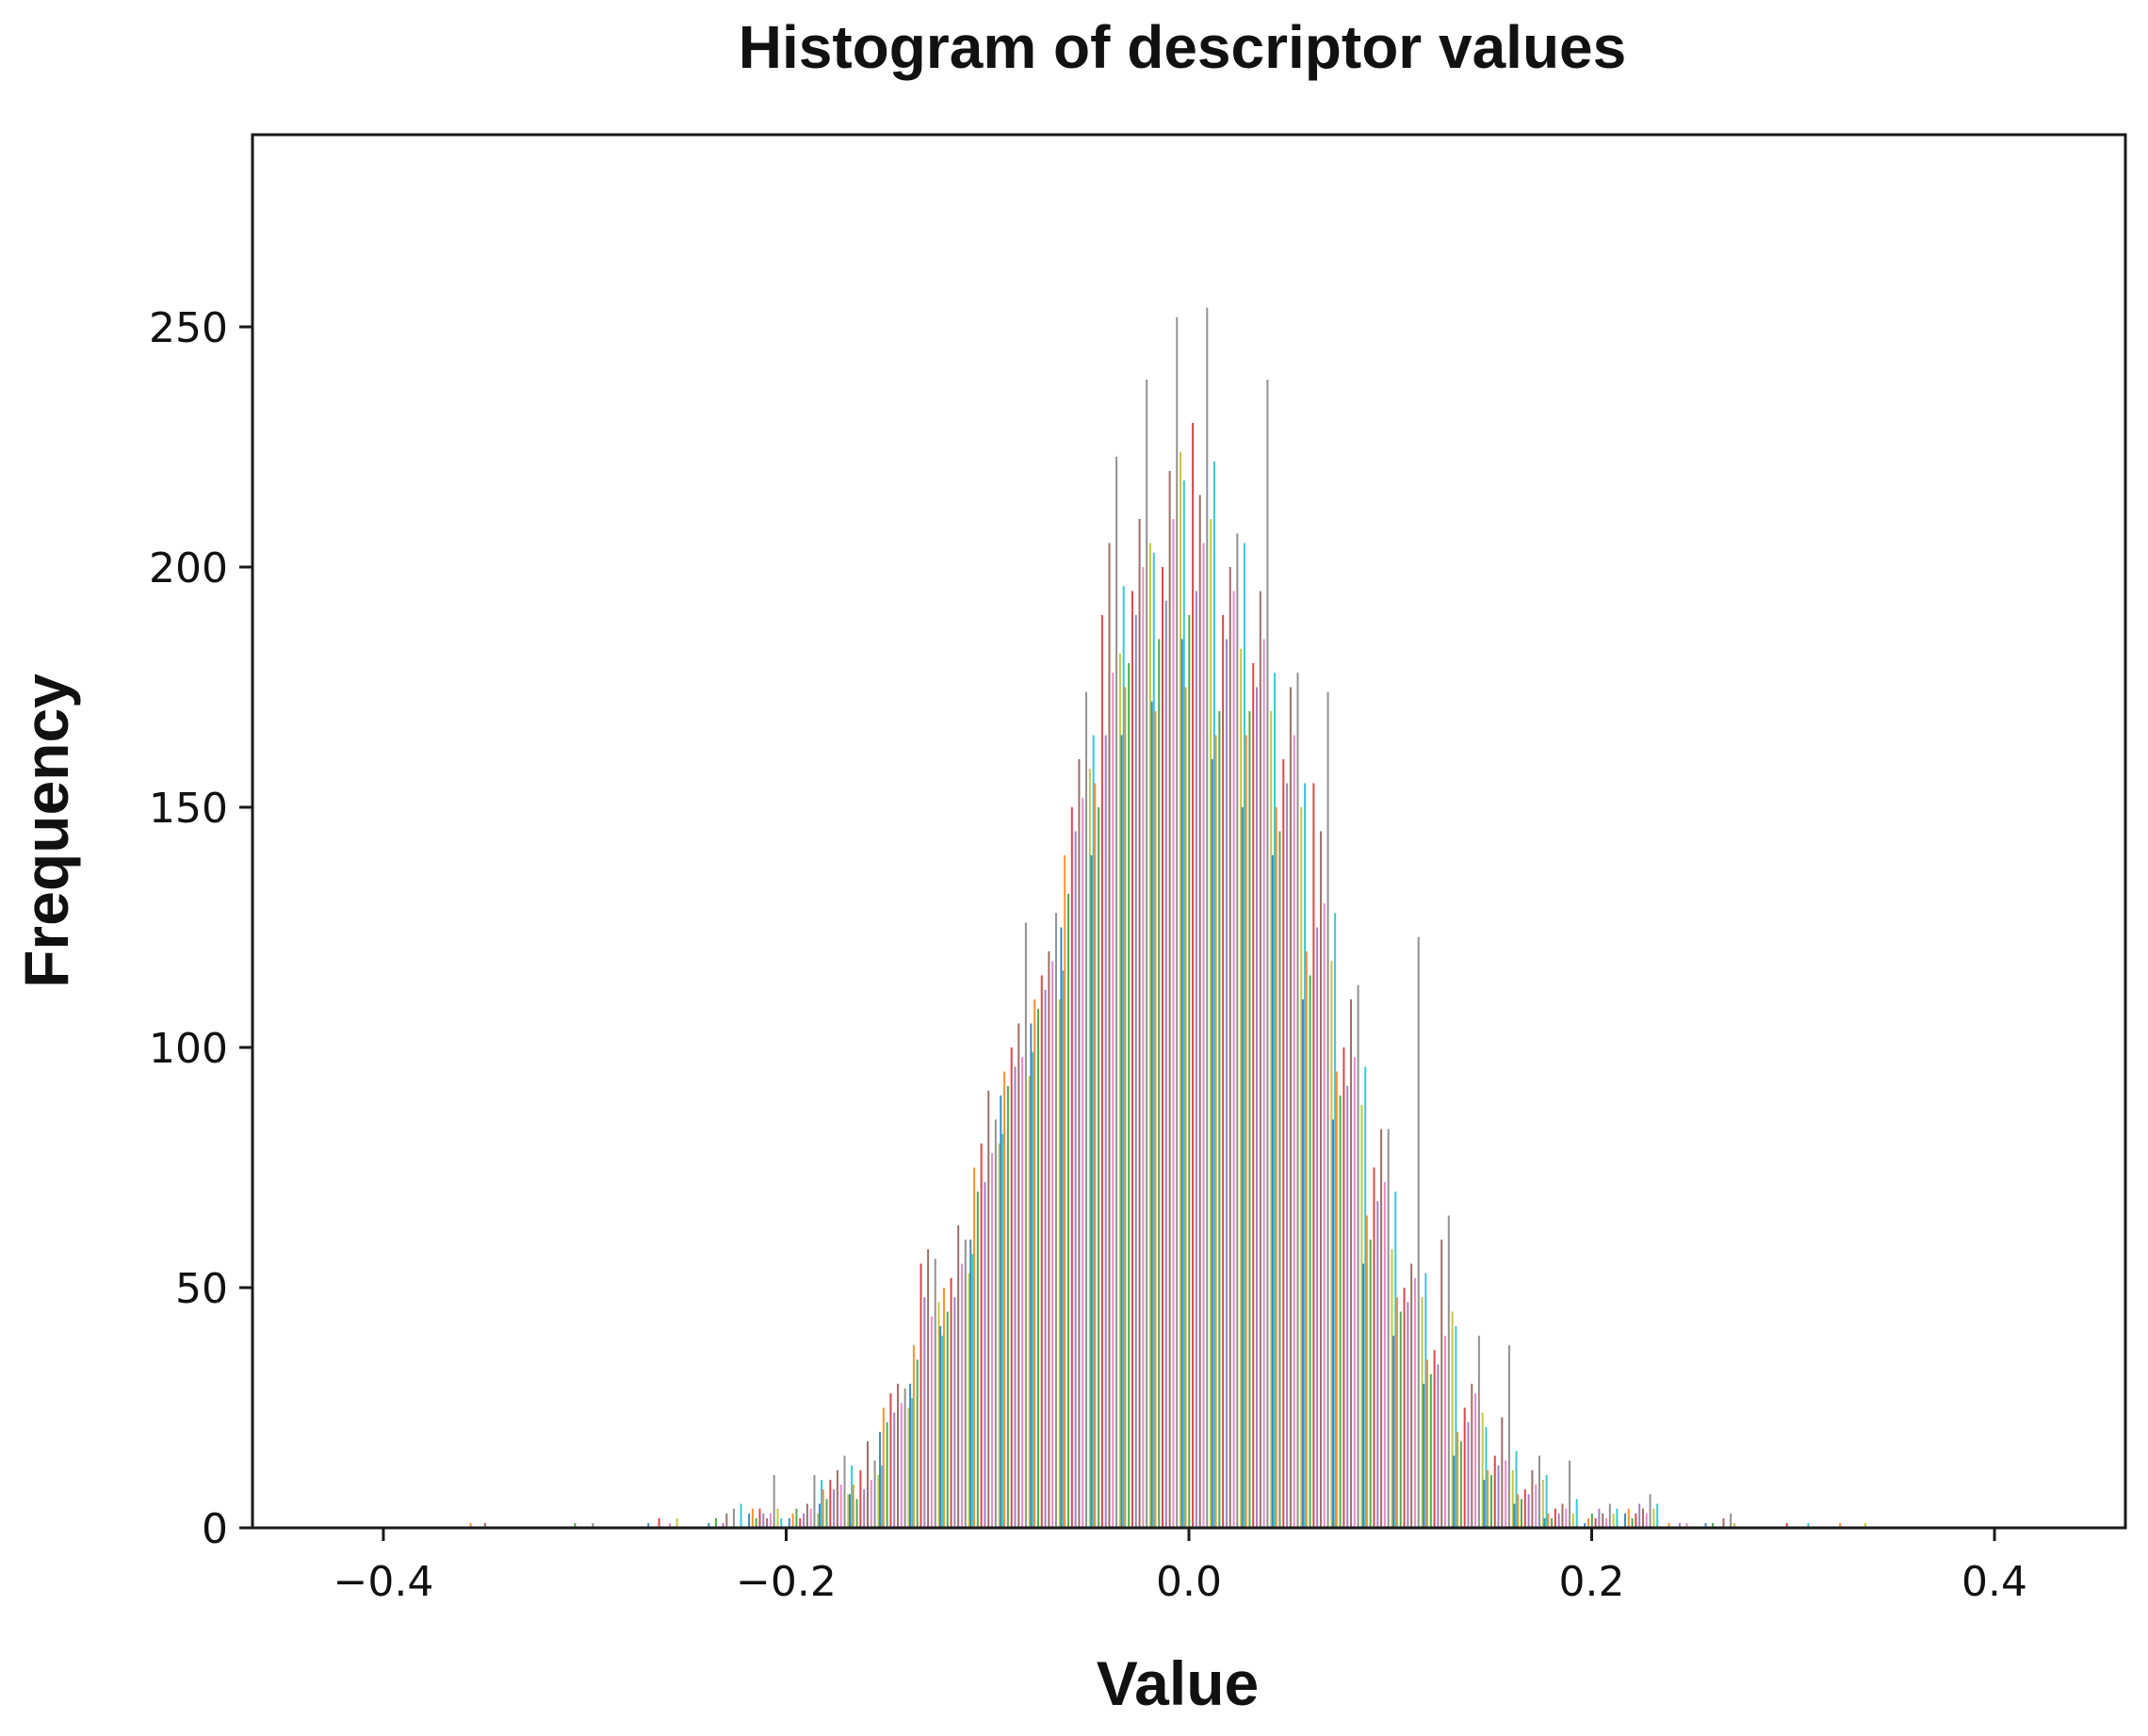 The width and height of the screenshot is (2148, 1736). What do you see at coordinates (215, 1529) in the screenshot?
I see `y-tick-label-0: 0` at bounding box center [215, 1529].